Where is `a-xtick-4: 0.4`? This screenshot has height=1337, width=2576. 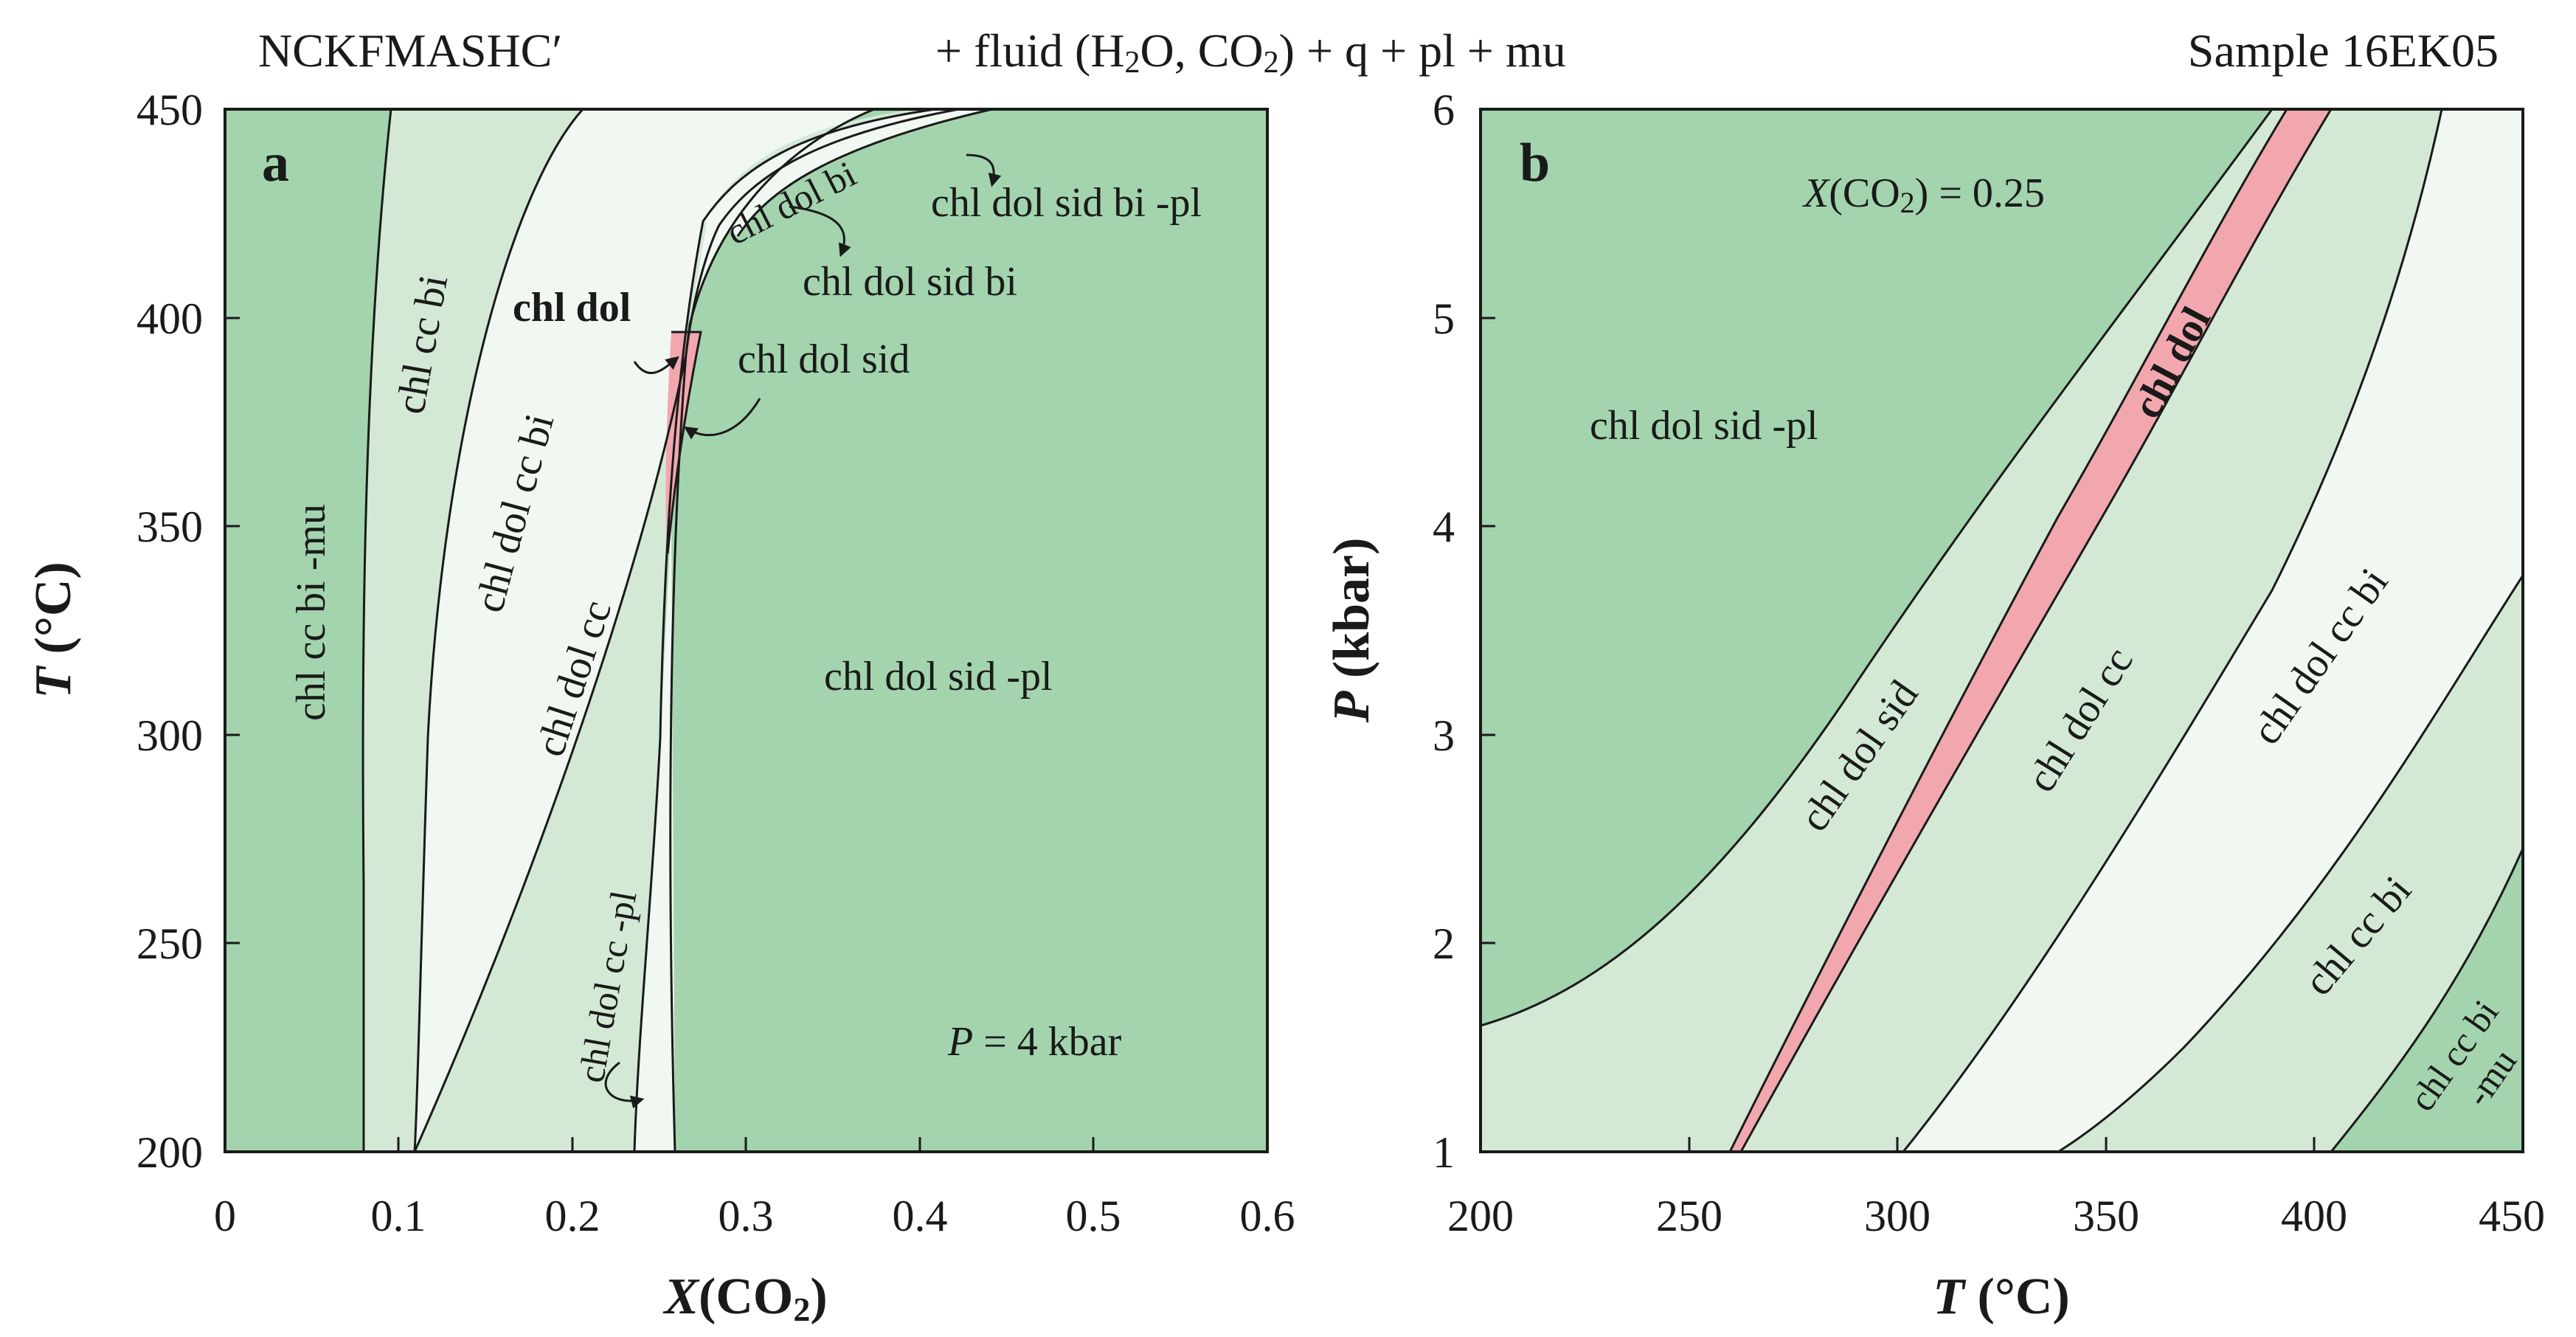 a-xtick-4: 0.4 is located at coordinates (921, 1216).